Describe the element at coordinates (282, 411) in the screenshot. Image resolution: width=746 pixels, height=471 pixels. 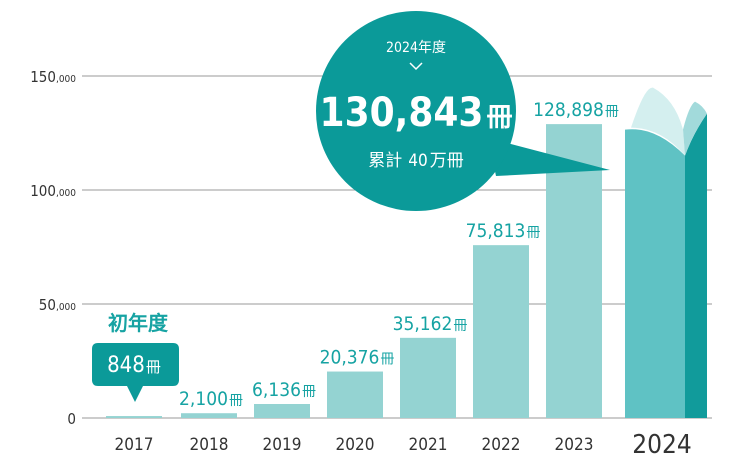
I see `bar-2019` at that location.